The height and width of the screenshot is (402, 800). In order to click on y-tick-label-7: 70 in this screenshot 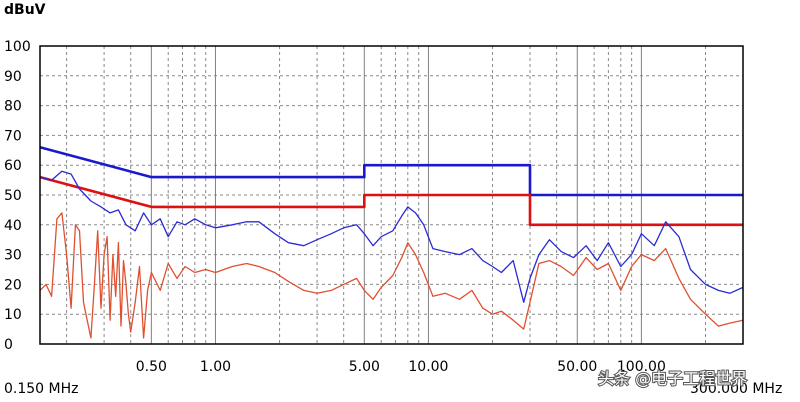, I will do `click(13, 136)`.